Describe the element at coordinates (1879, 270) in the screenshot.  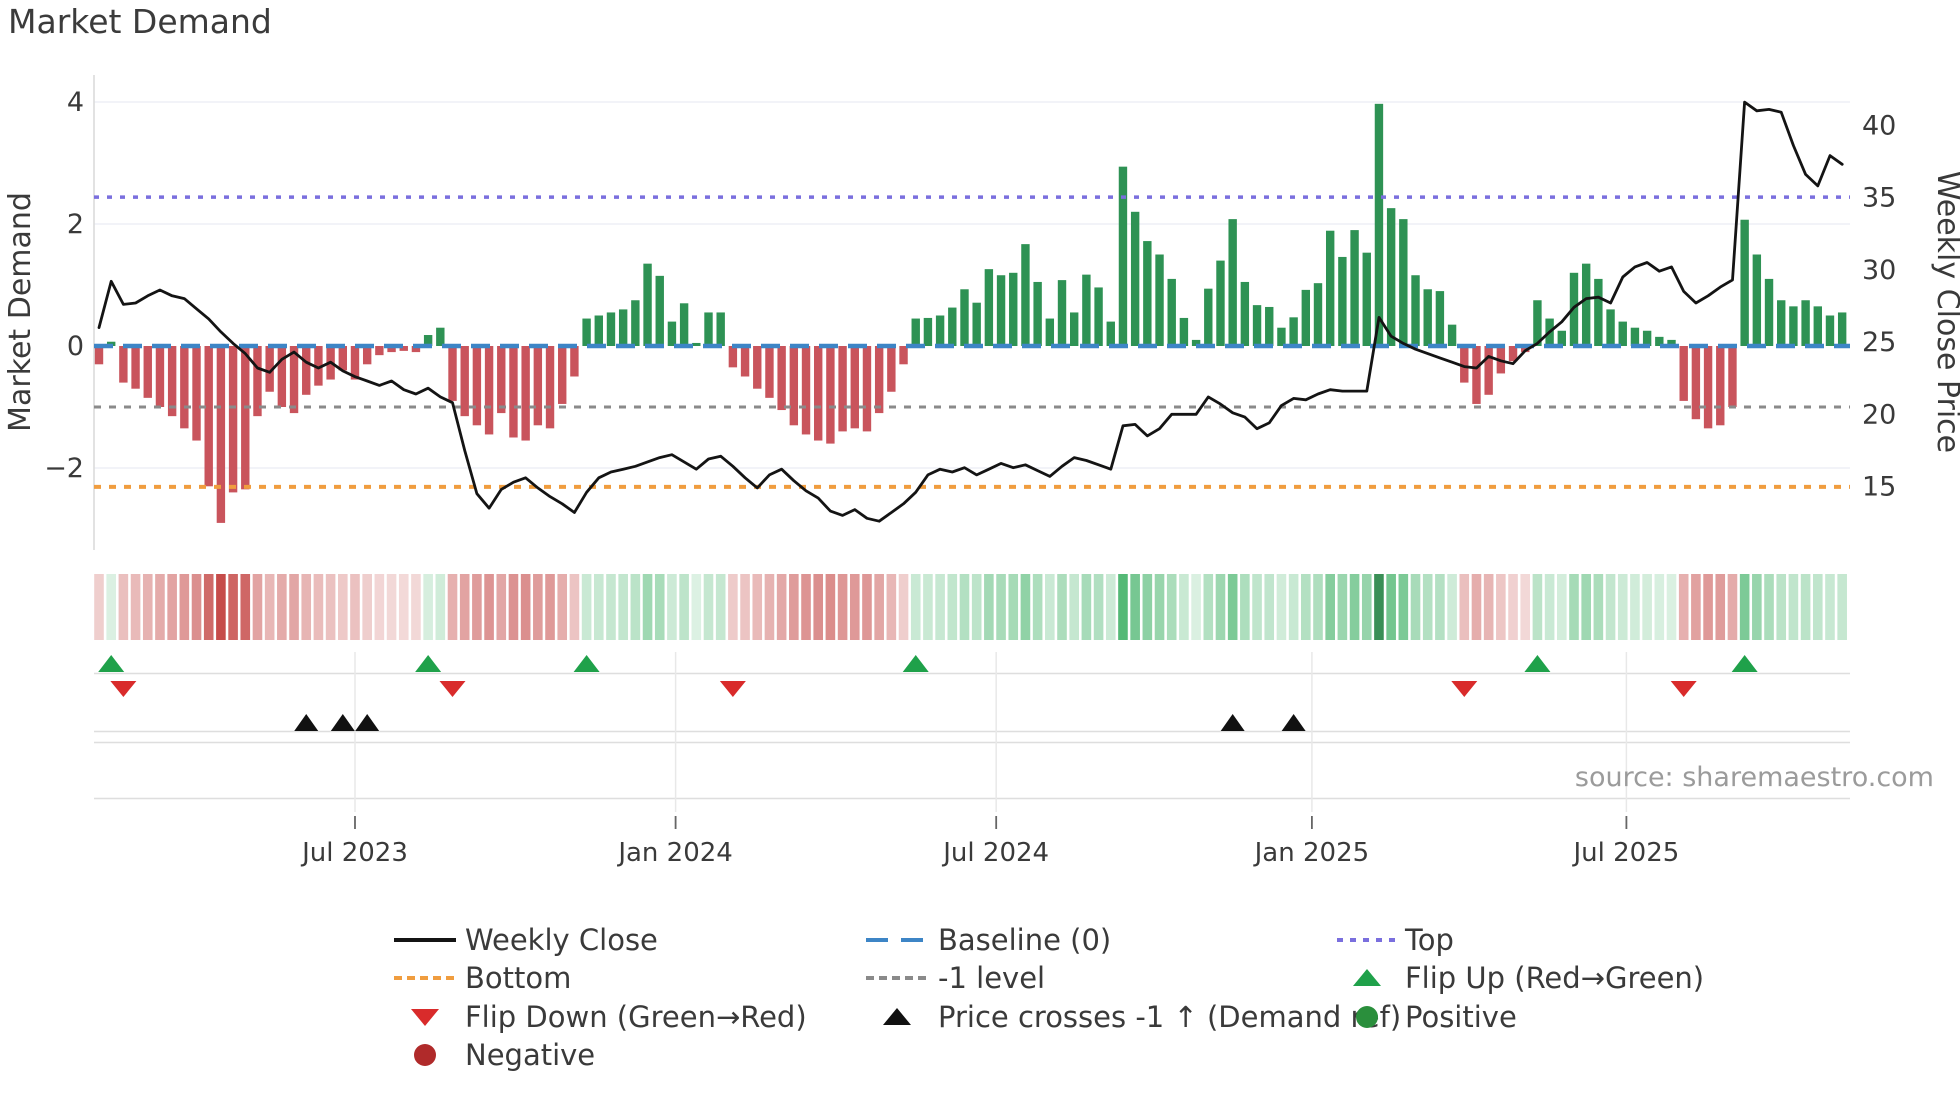
I see `right-tick-label: 30` at that location.